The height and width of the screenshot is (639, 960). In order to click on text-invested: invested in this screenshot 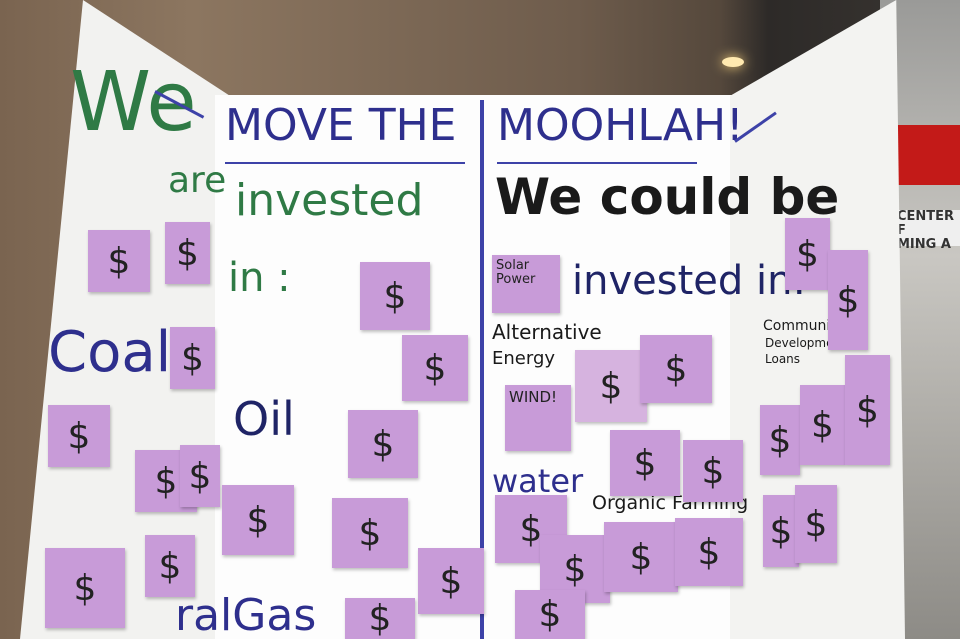, I will do `click(329, 200)`.